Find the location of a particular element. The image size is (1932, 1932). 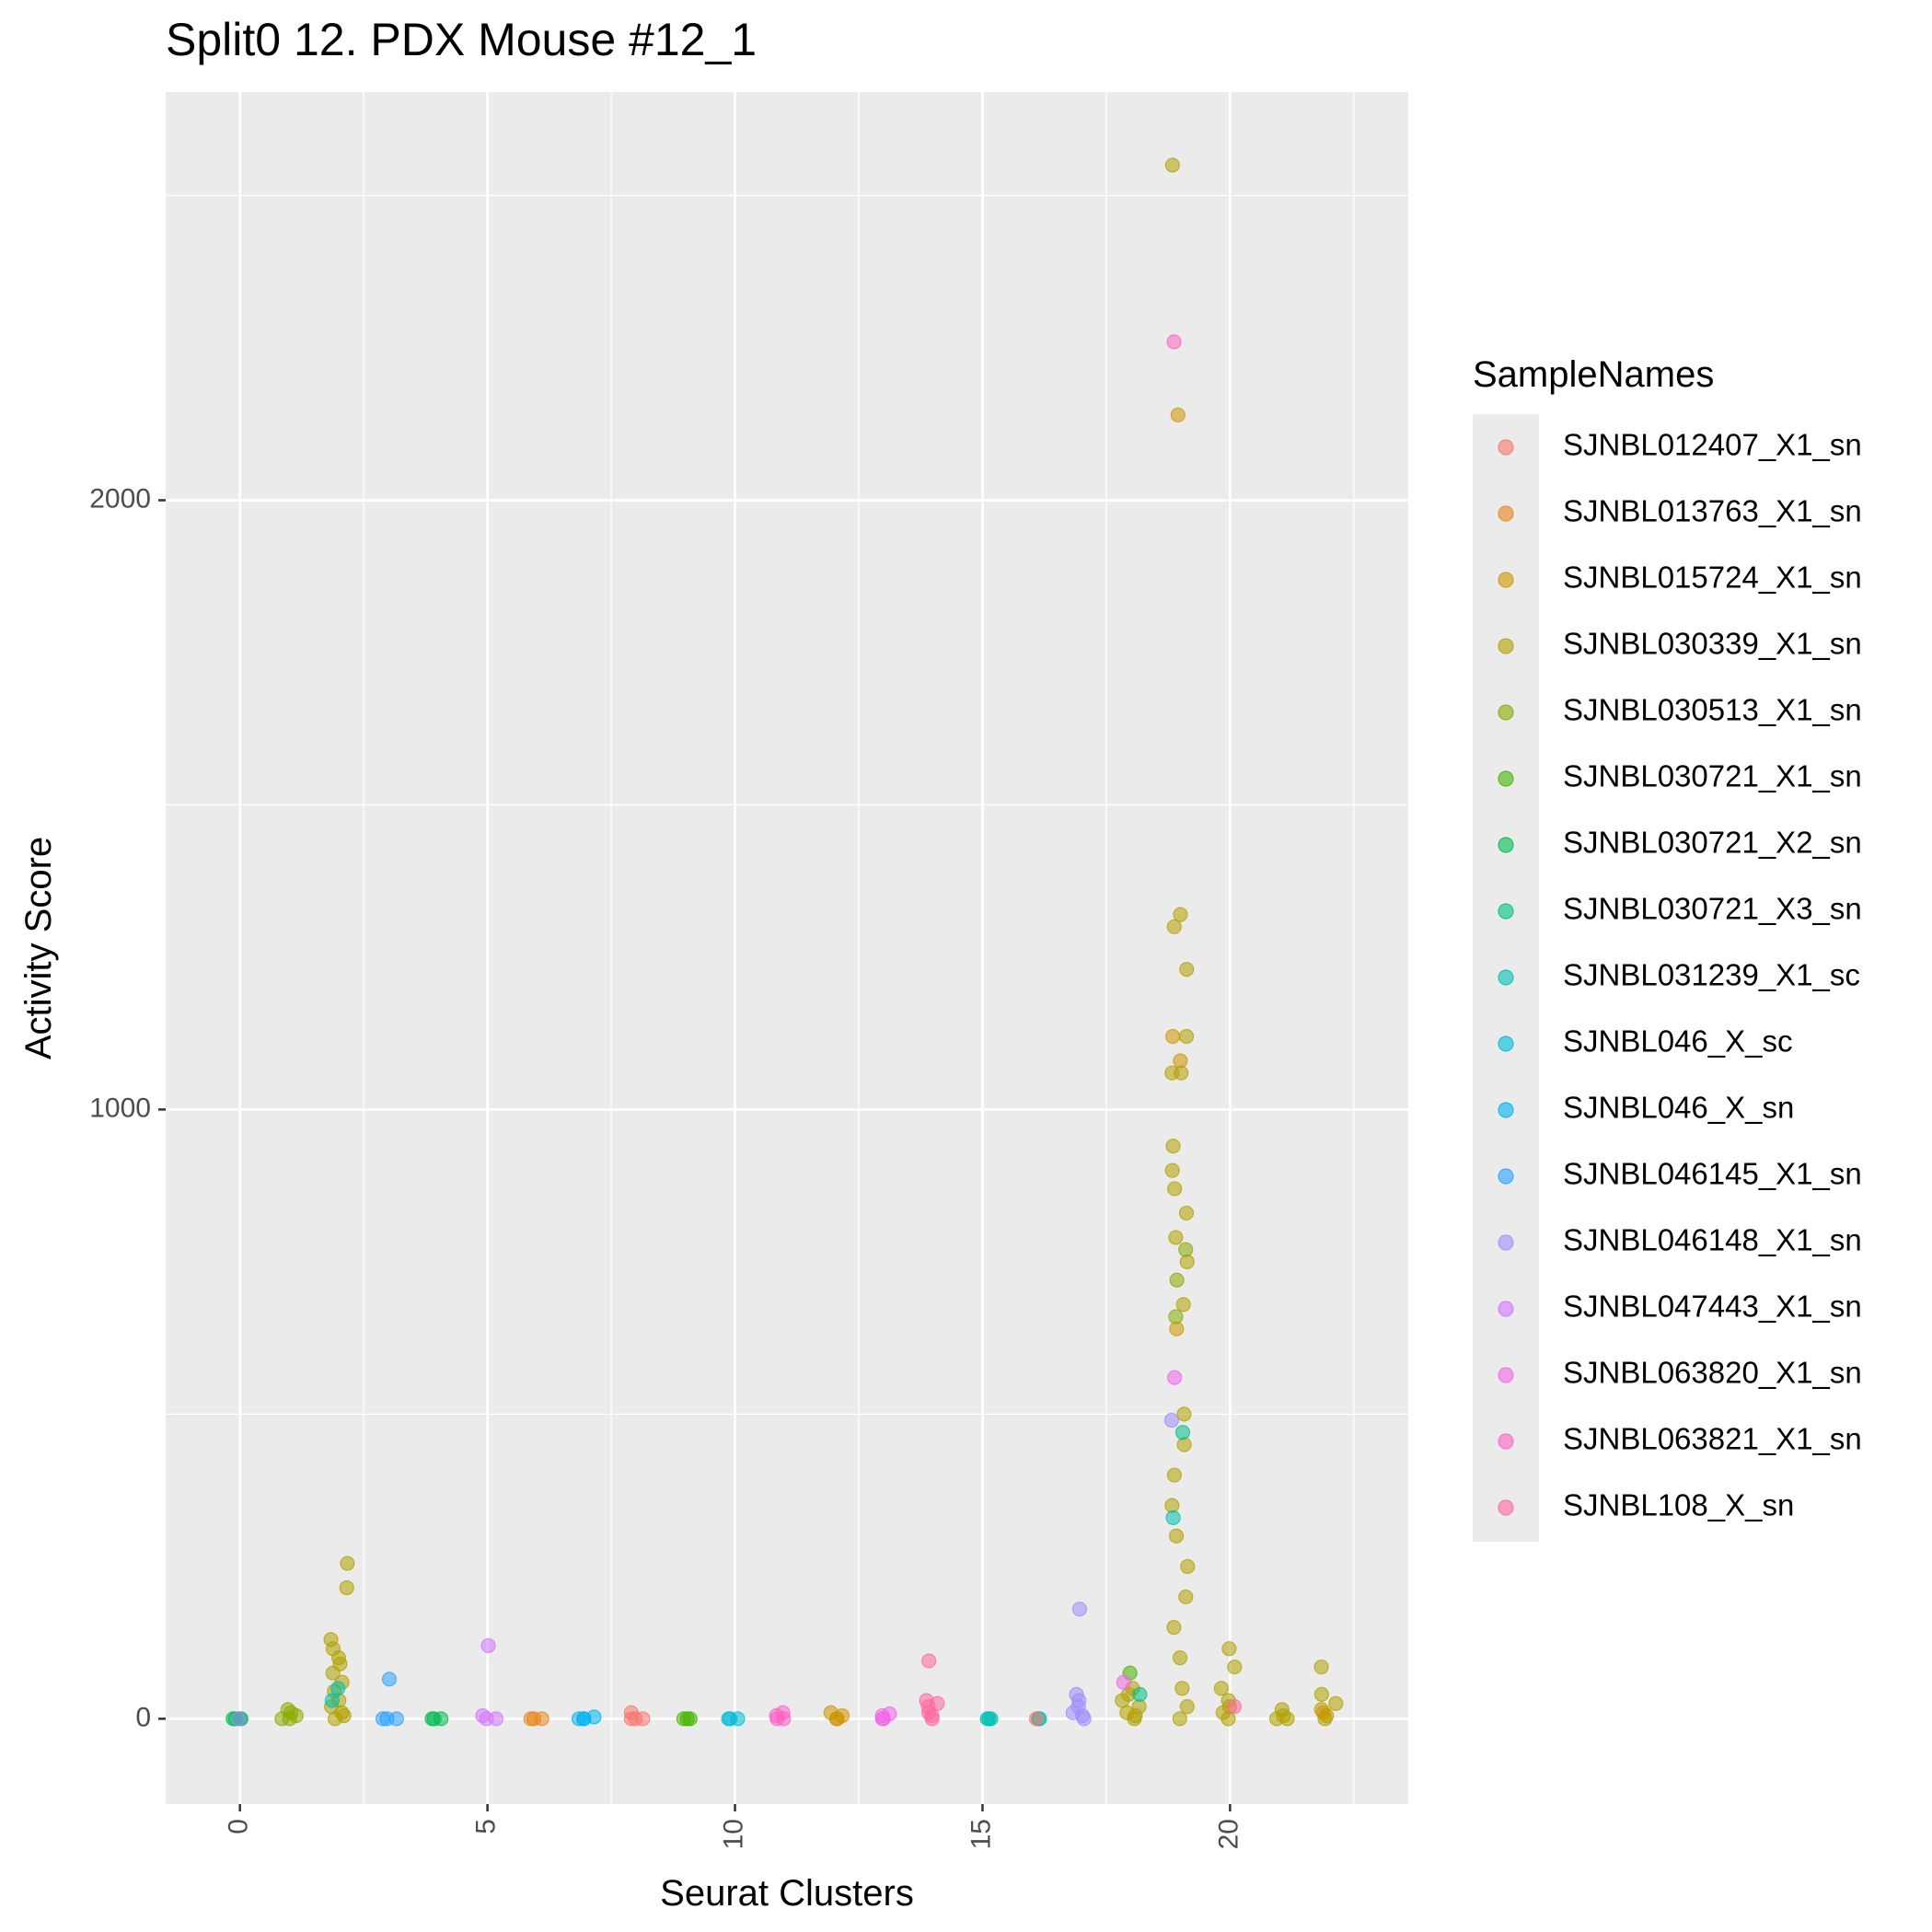

x-tick-label: 15 is located at coordinates (981, 1834).